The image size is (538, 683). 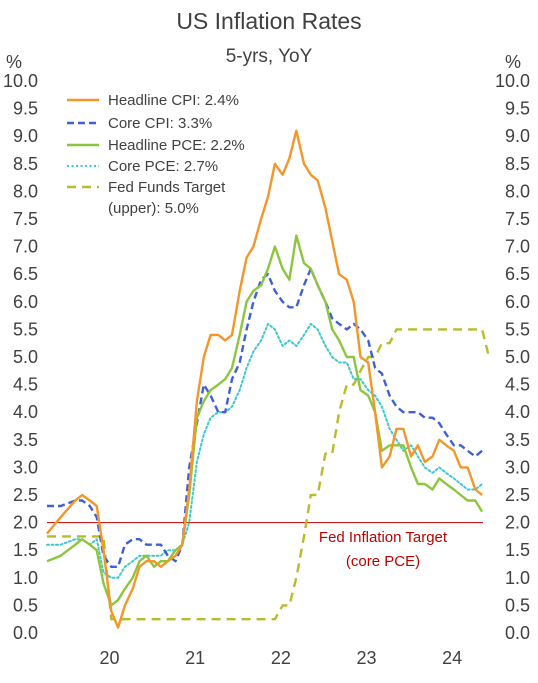 I want to click on y-tick-label-left: 10.0, so click(x=20, y=81).